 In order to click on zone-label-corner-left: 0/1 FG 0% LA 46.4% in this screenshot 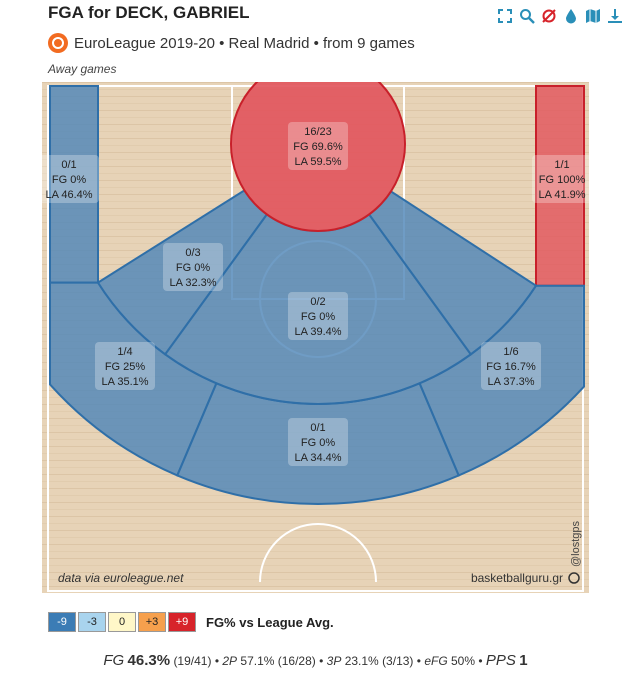, I will do `click(70, 179)`.